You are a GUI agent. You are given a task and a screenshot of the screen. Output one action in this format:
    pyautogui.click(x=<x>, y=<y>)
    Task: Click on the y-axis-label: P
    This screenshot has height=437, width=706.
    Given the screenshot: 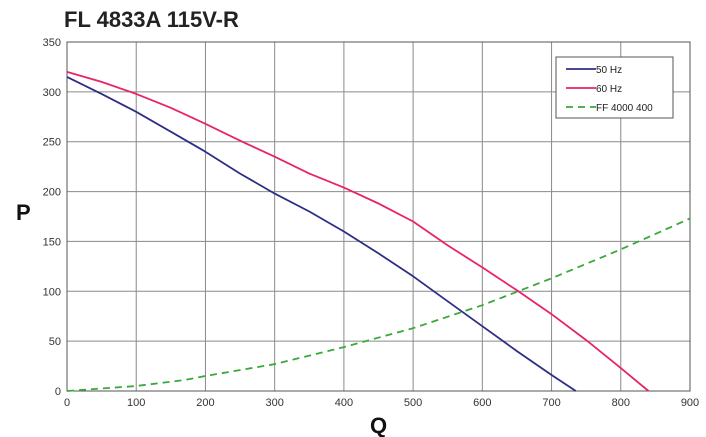 What is the action you would take?
    pyautogui.click(x=23, y=212)
    